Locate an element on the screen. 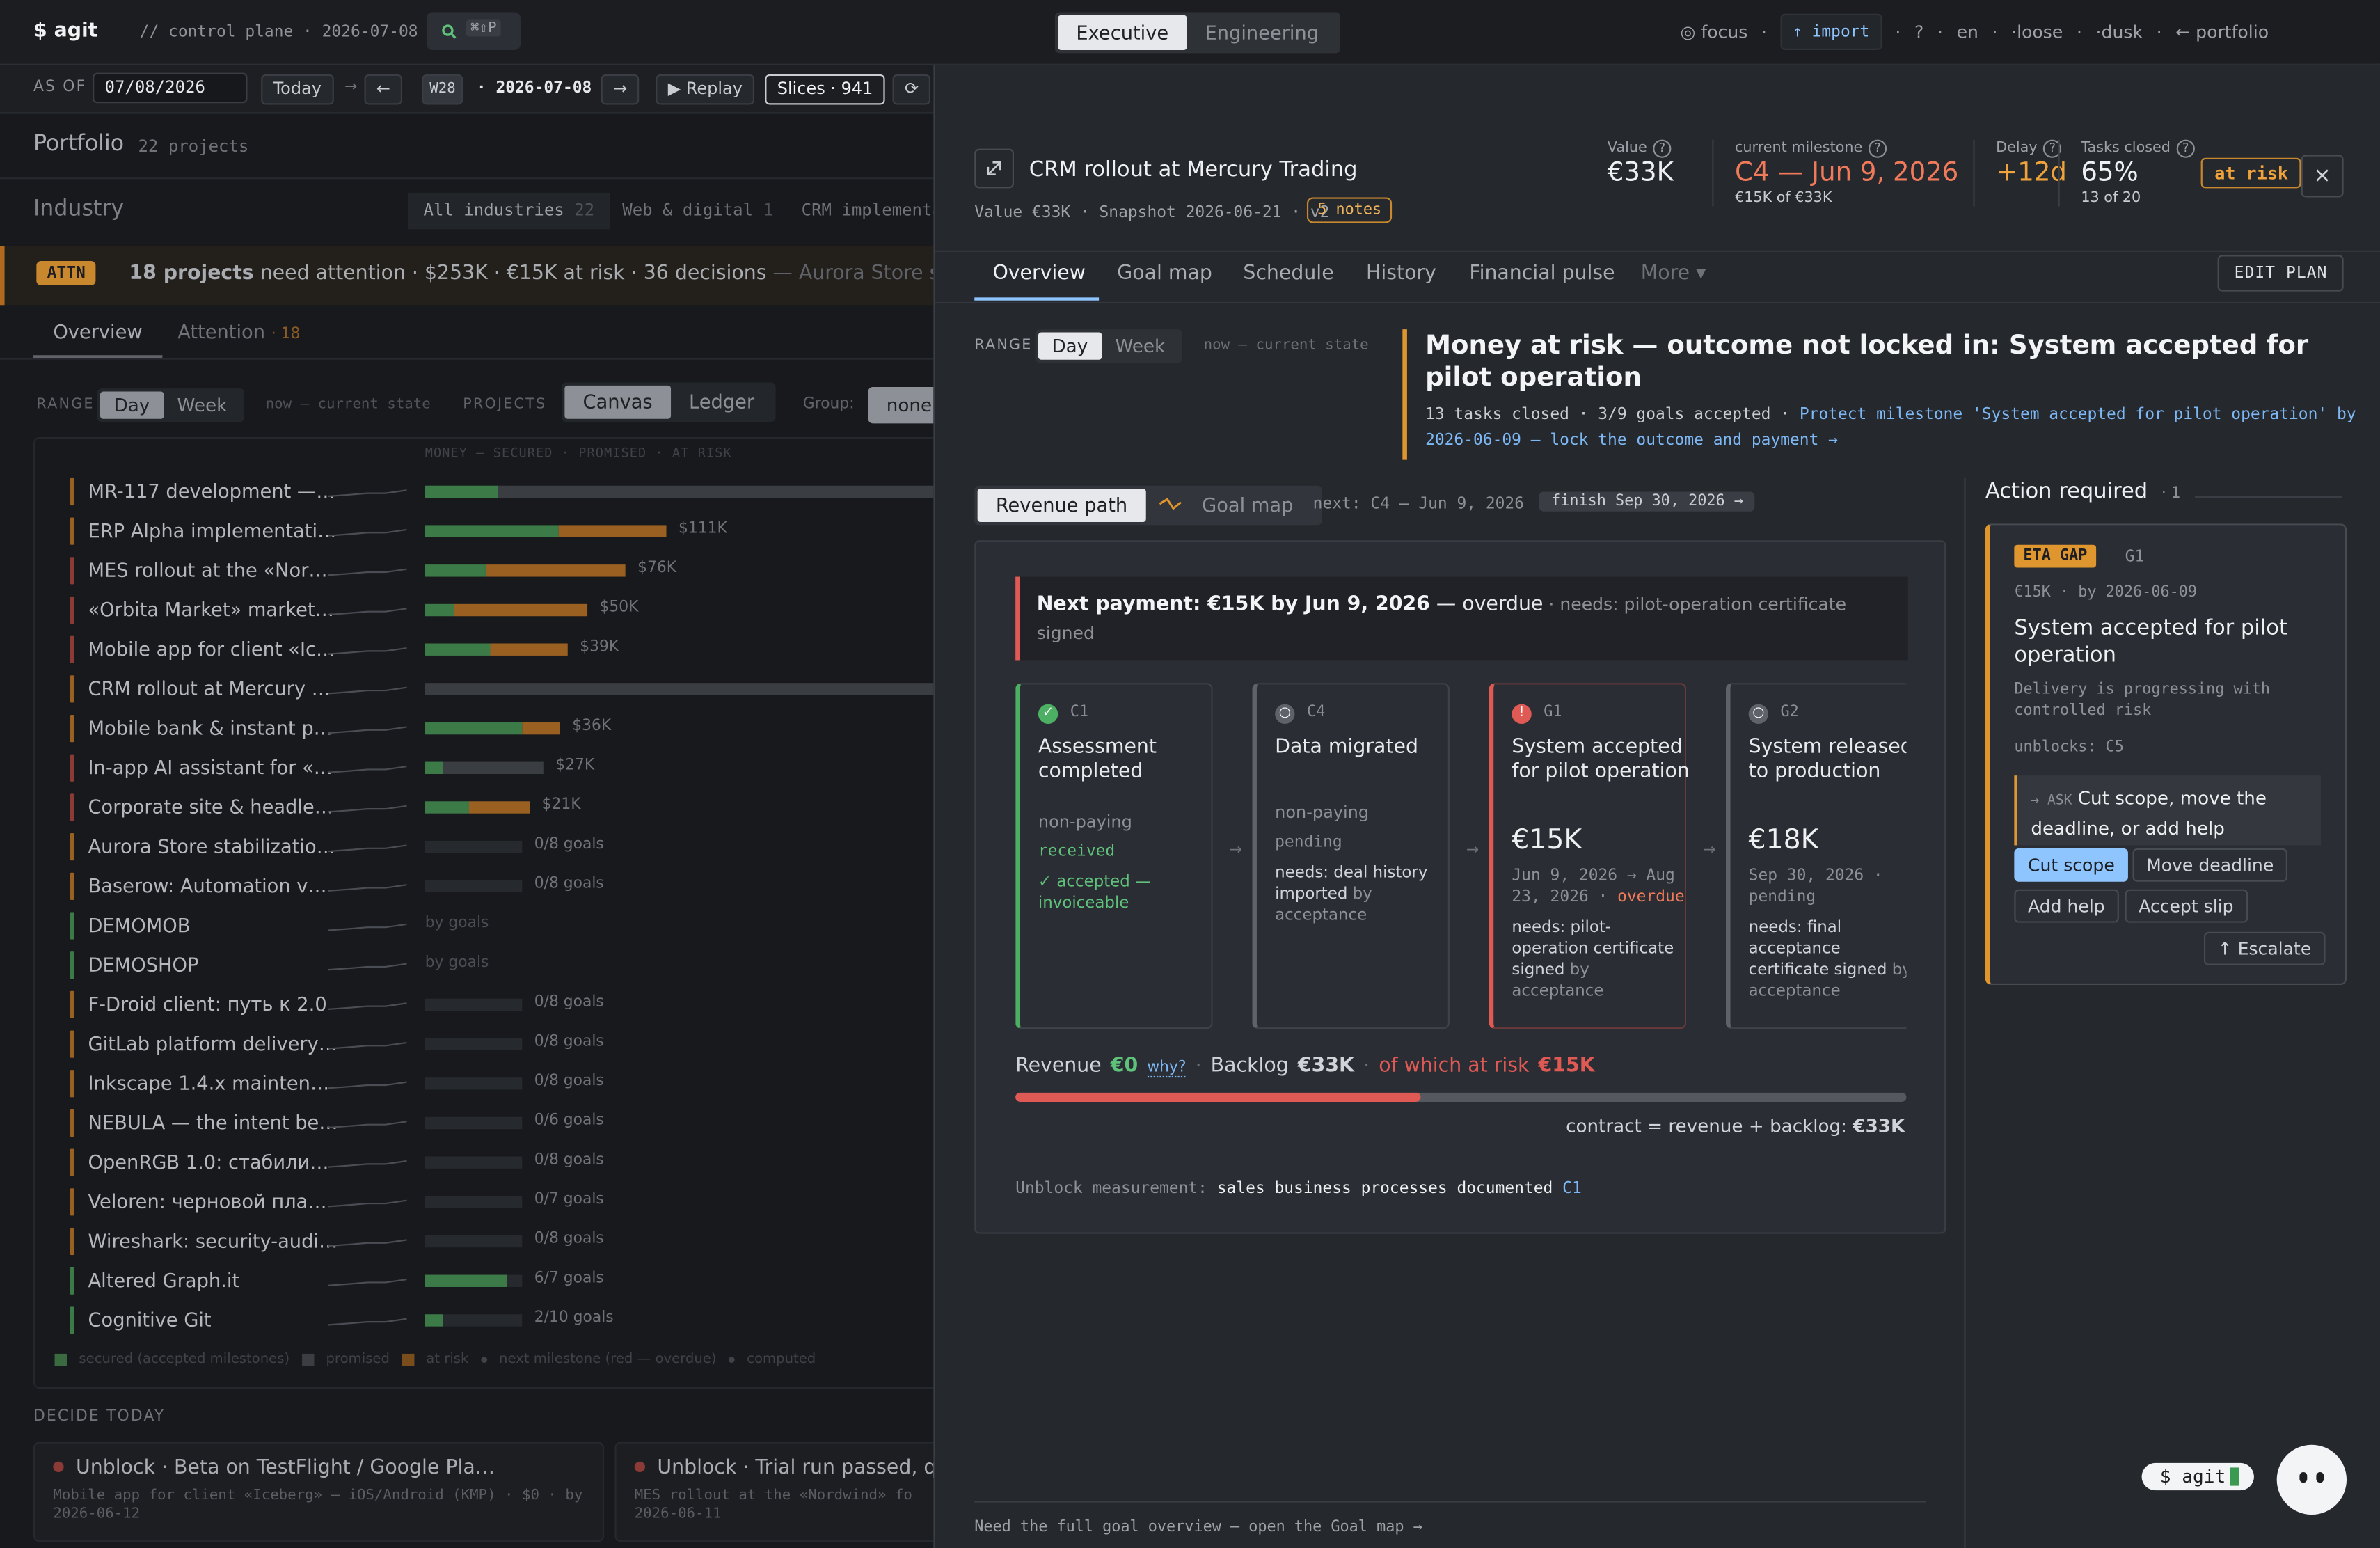 This screenshot has width=2380, height=1548. close: × is located at coordinates (2322, 176).